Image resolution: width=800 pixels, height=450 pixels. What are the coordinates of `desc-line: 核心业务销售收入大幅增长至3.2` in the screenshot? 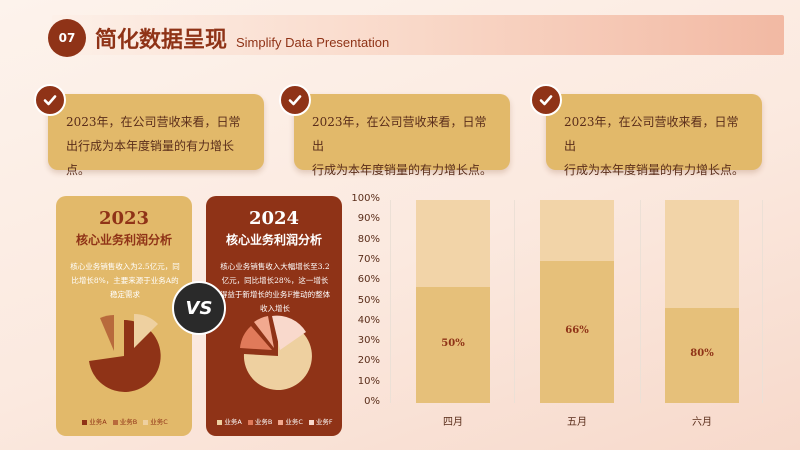 It's located at (275, 266).